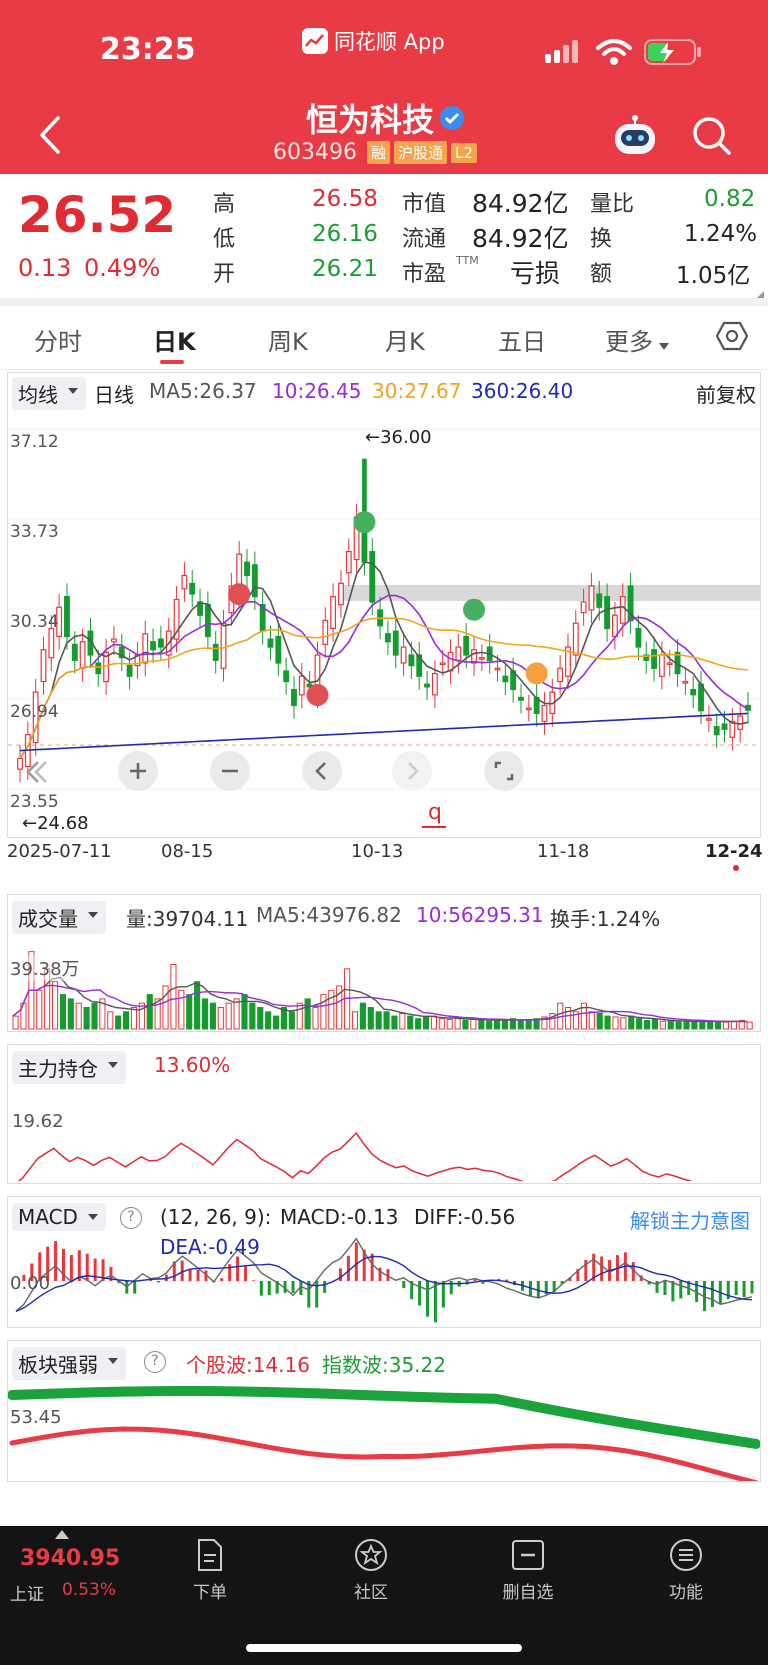 The image size is (768, 1665). What do you see at coordinates (612, 204) in the screenshot?
I see `volratio-label: 量比` at bounding box center [612, 204].